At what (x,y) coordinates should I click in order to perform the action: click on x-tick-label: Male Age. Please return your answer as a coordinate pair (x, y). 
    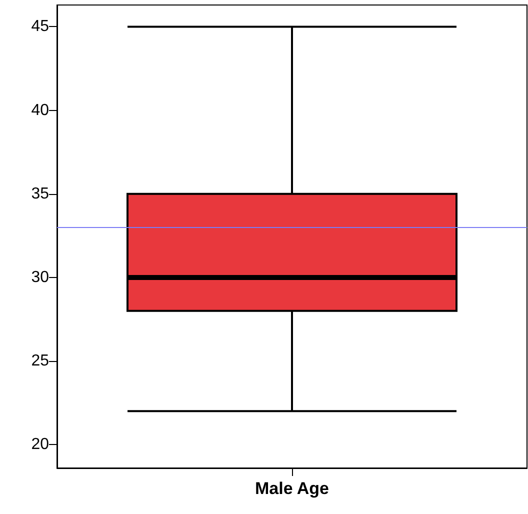
    Looking at the image, I should click on (292, 488).